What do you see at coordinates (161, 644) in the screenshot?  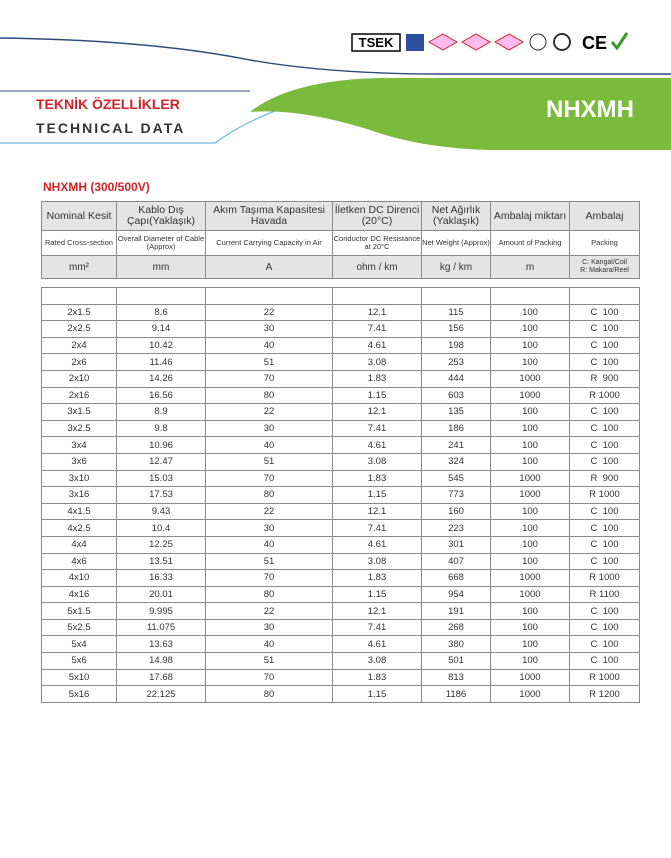 I see `cell: 13.63` at bounding box center [161, 644].